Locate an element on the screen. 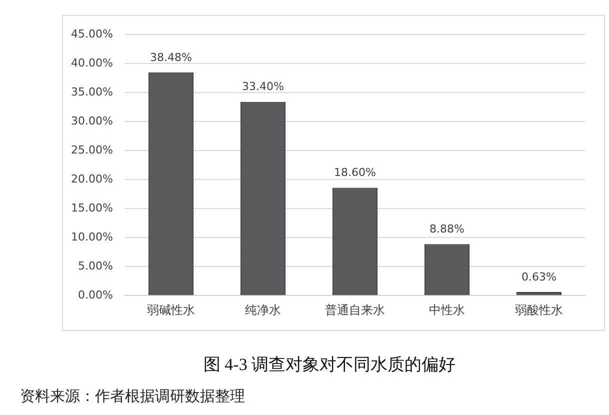 The image size is (609, 415). y-tick-label: 5.00% is located at coordinates (95, 265).